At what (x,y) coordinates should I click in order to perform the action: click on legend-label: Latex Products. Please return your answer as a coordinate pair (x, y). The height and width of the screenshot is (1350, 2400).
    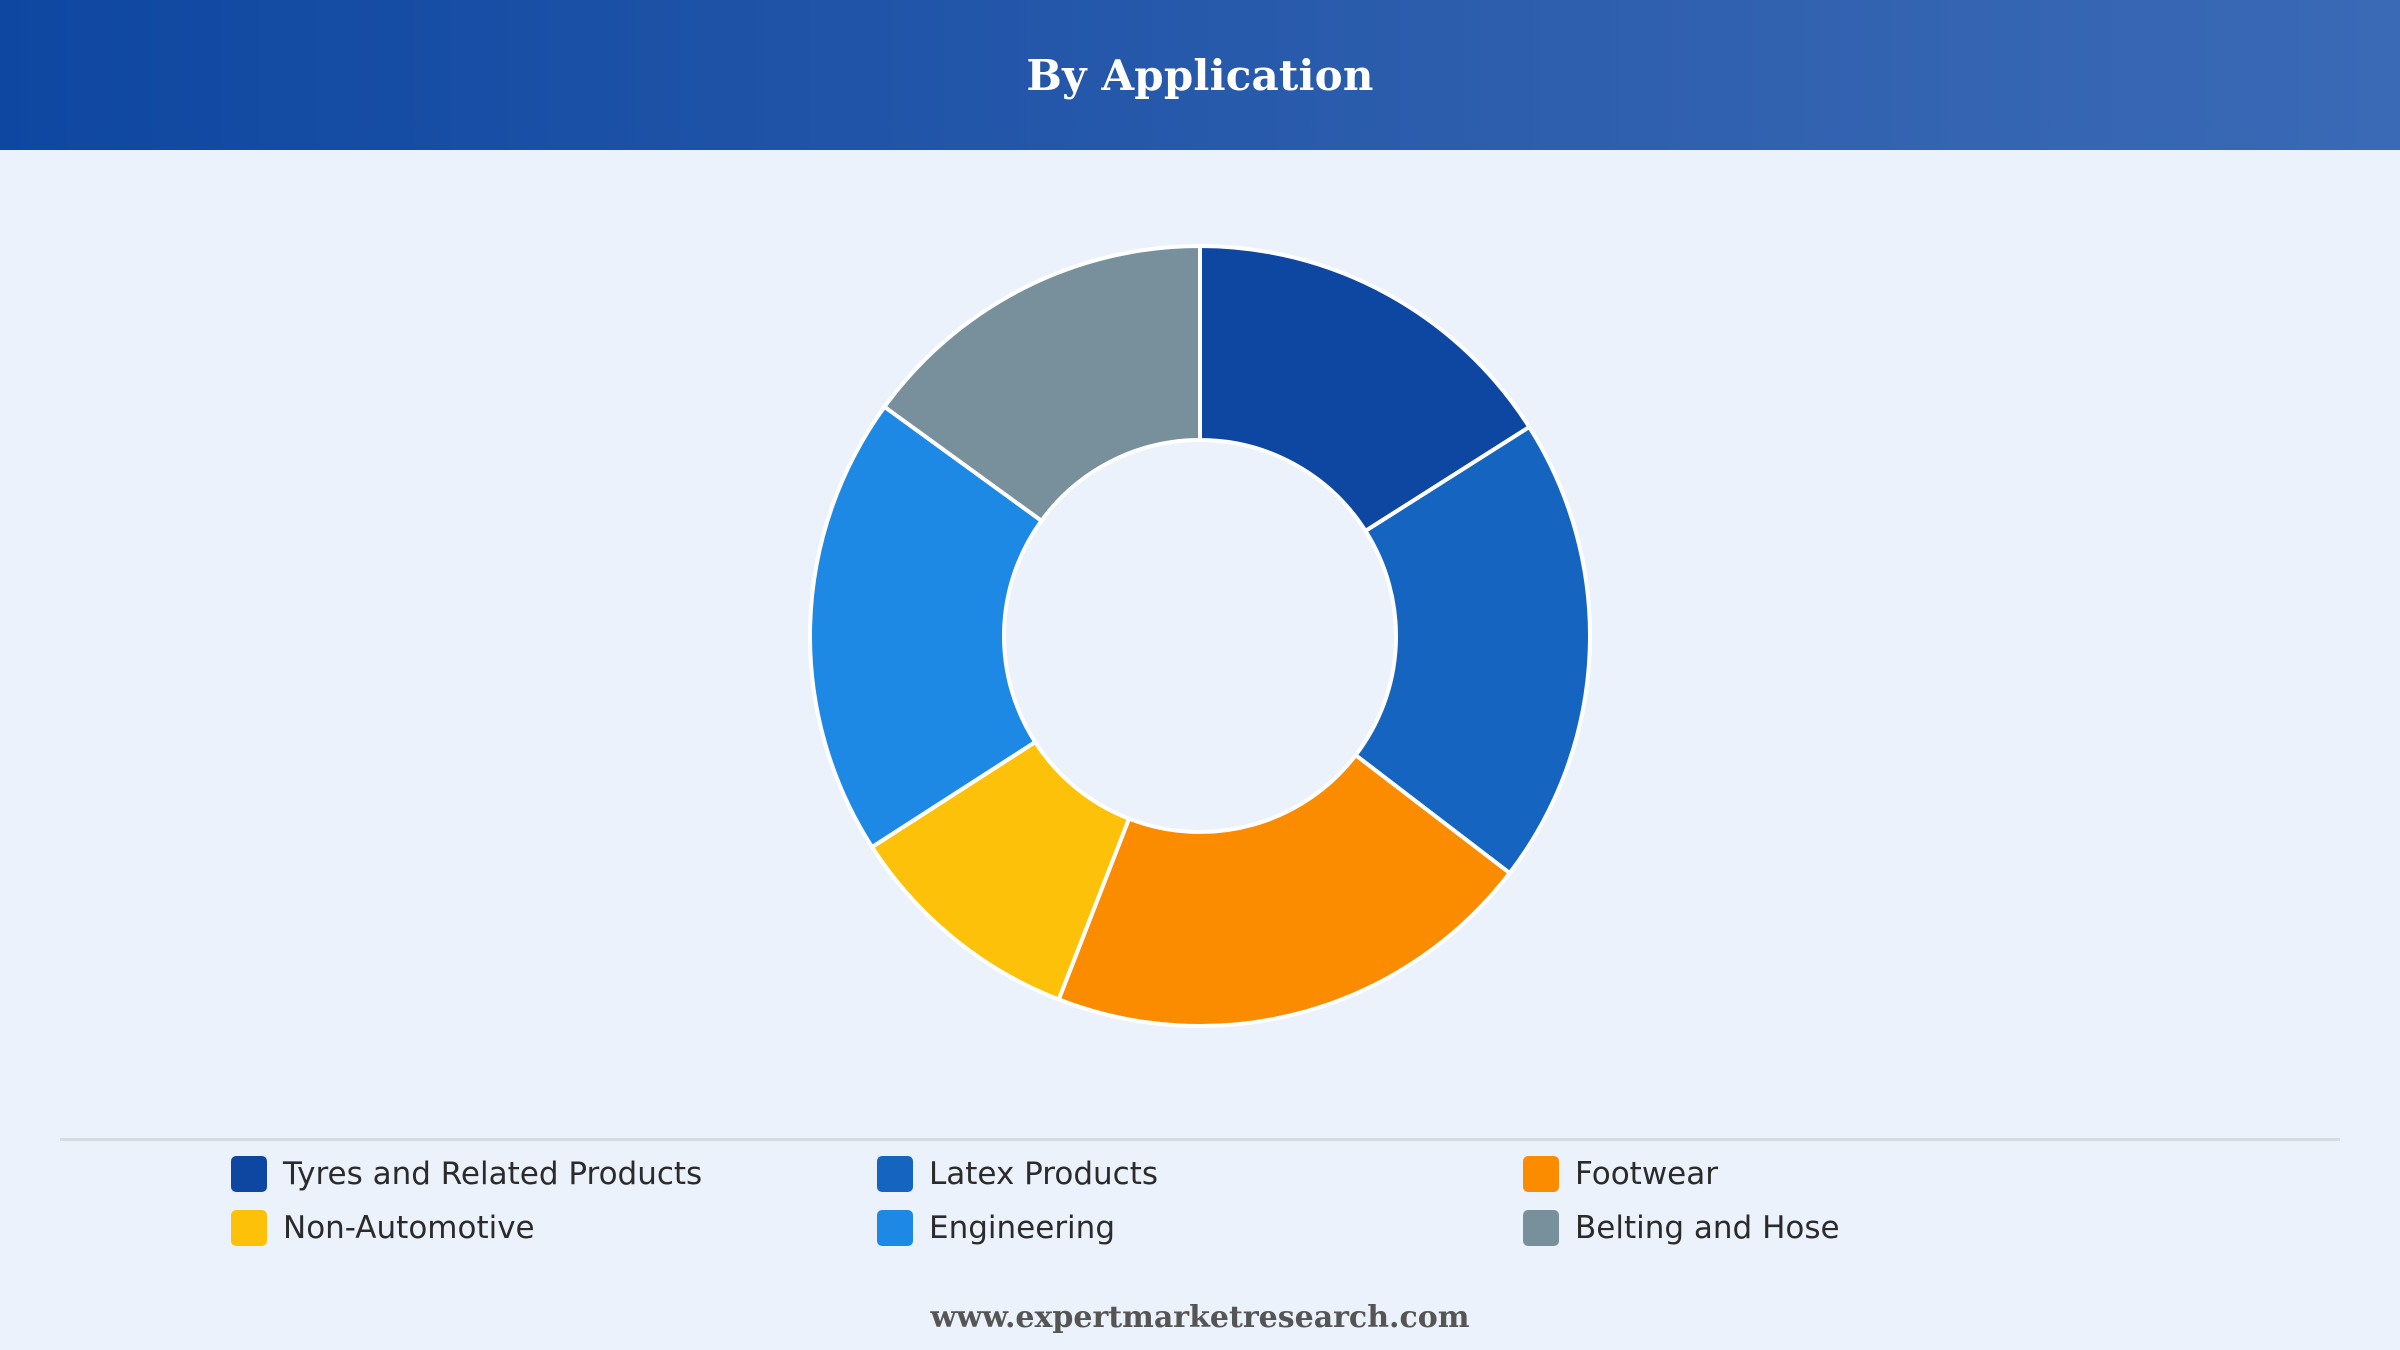
    Looking at the image, I should click on (1044, 1174).